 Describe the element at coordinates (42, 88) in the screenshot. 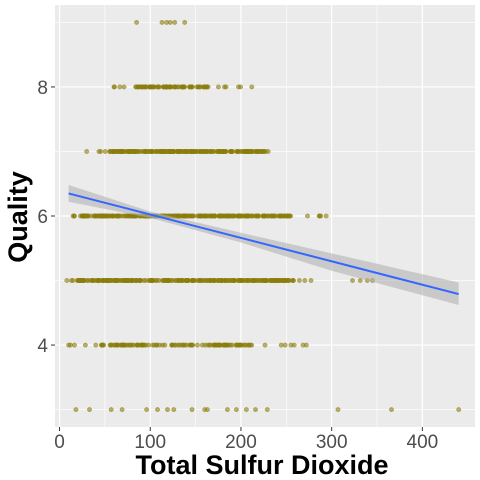

I see `y-tick-label: 8` at that location.